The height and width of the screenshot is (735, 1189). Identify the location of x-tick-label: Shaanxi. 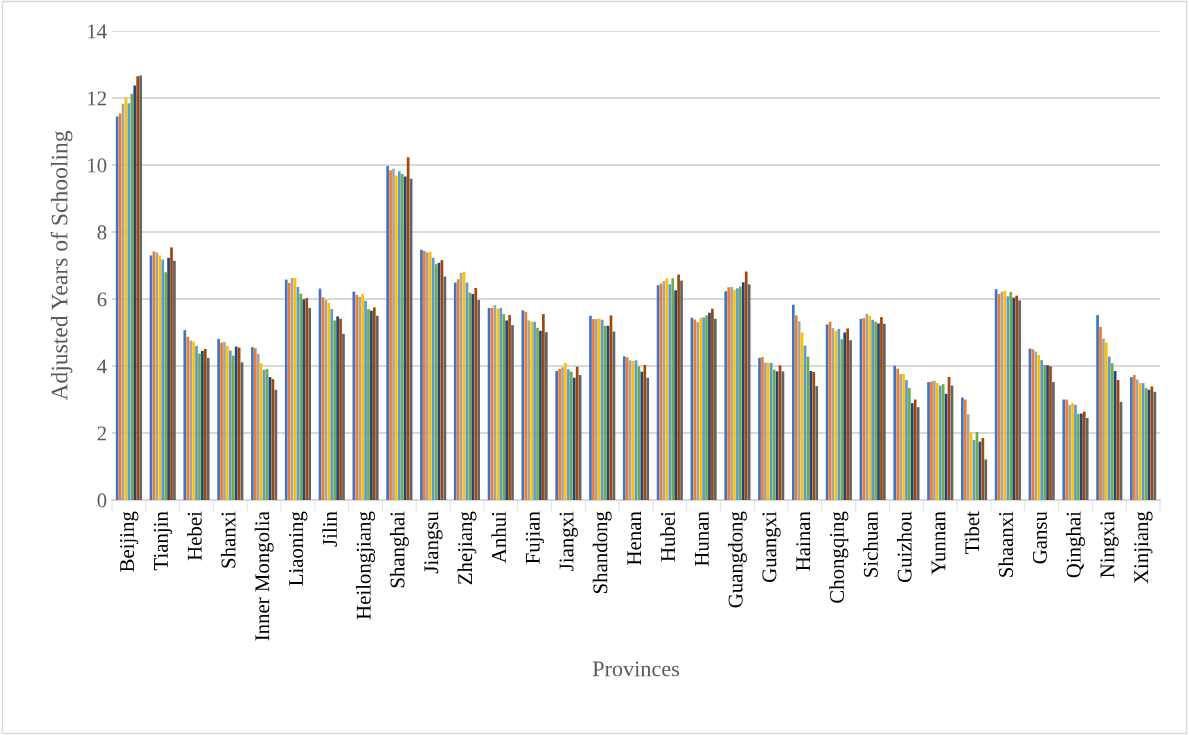
(1006, 544).